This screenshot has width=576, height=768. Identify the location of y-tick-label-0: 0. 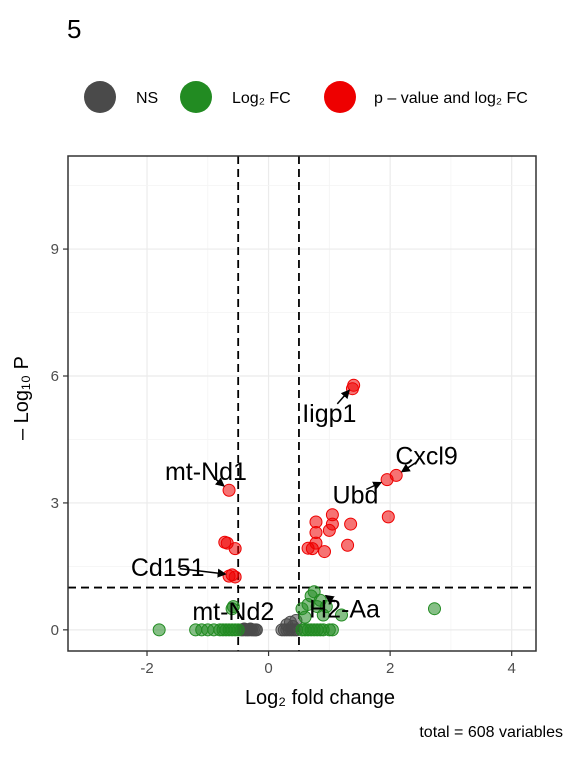
(55, 630).